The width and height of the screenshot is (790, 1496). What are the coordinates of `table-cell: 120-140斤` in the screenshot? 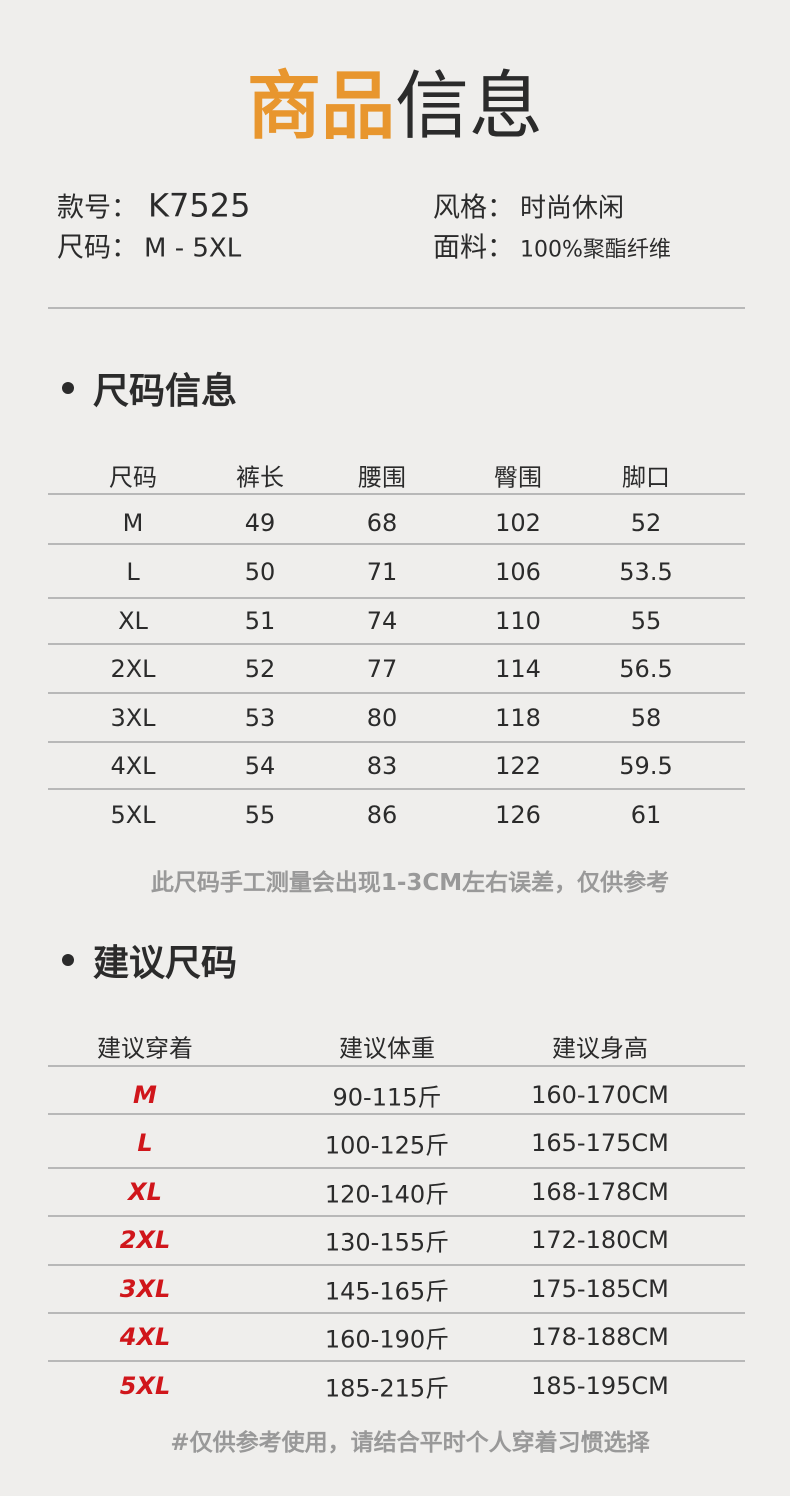 It's located at (387, 1194).